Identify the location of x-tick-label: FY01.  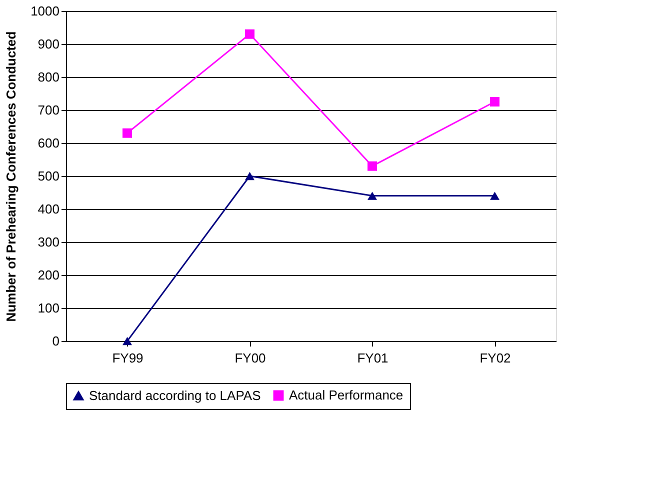
(372, 358).